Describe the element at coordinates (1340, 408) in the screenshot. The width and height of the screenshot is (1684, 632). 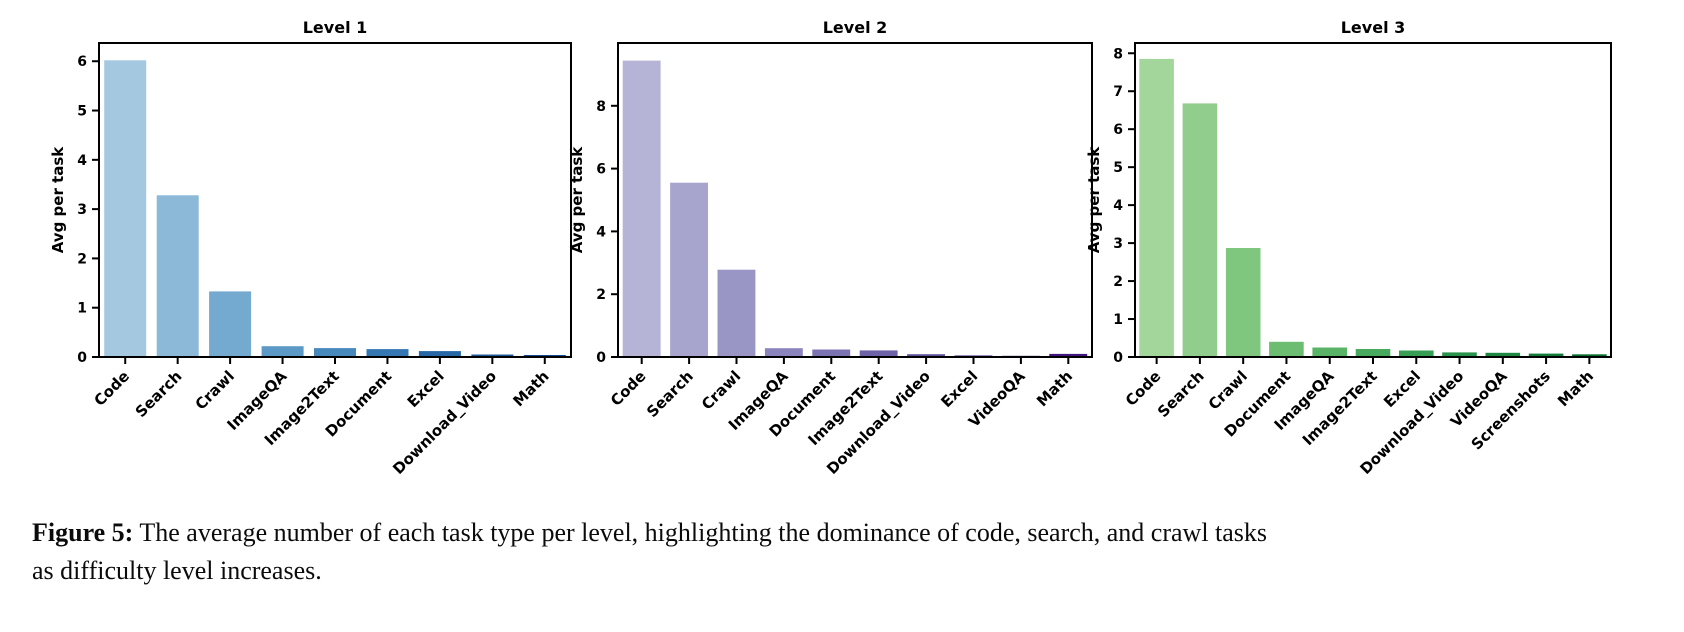
I see `x-tick-label: Image2Text` at that location.